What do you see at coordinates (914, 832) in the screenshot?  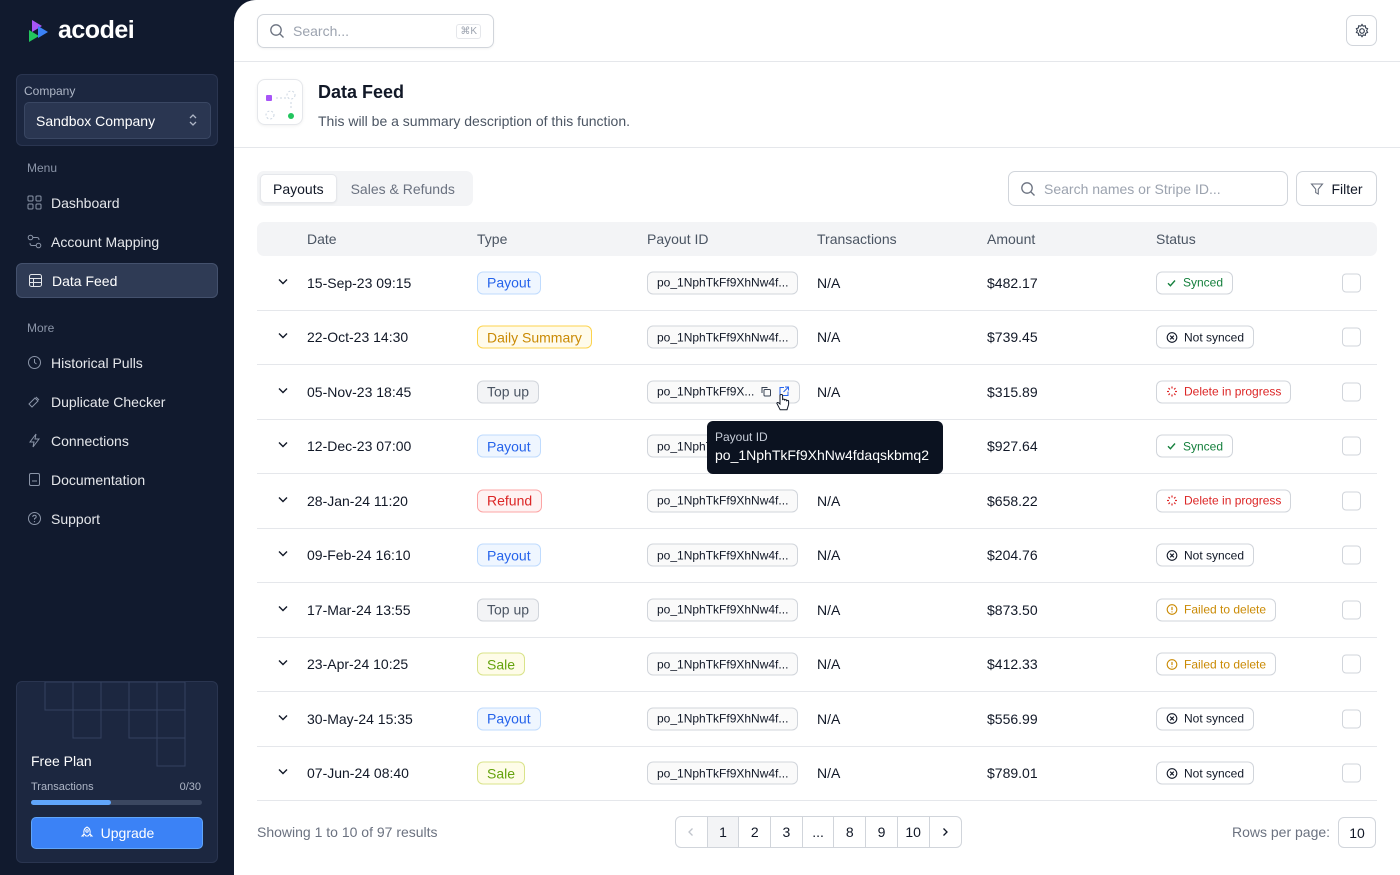 I see `pagination-page-button: 10` at bounding box center [914, 832].